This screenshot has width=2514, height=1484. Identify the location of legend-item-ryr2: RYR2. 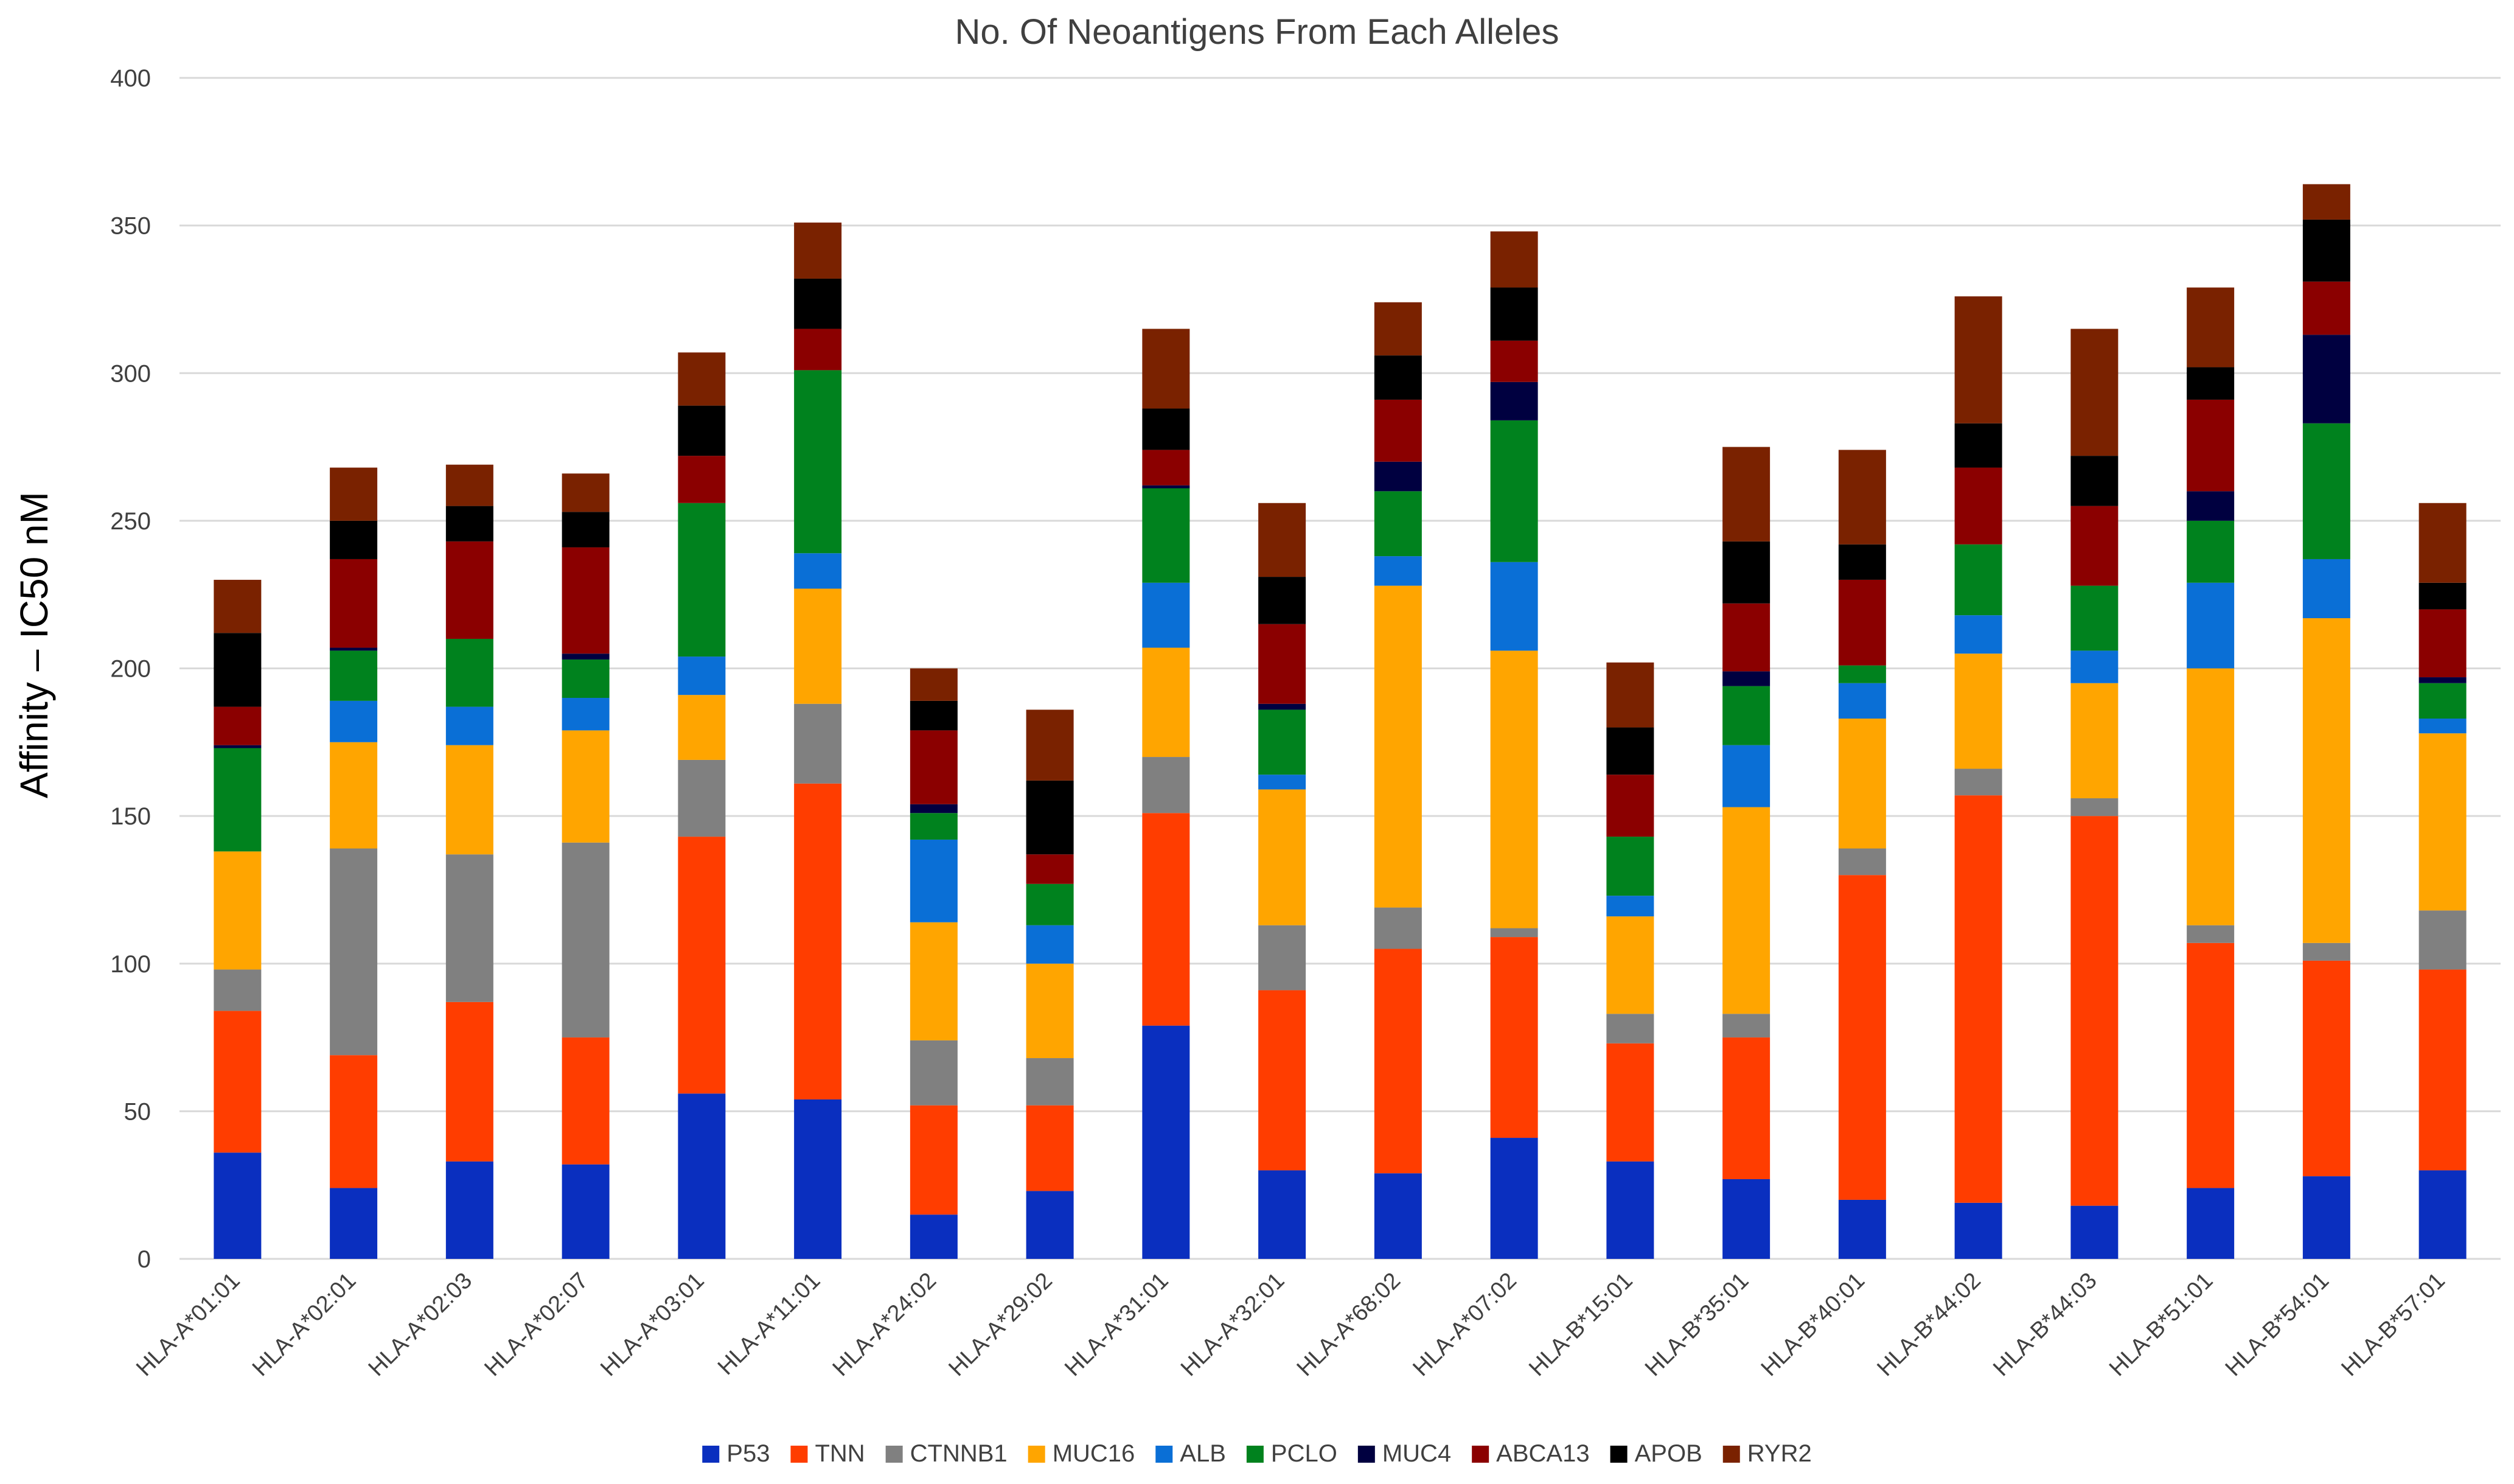
(1767, 1453).